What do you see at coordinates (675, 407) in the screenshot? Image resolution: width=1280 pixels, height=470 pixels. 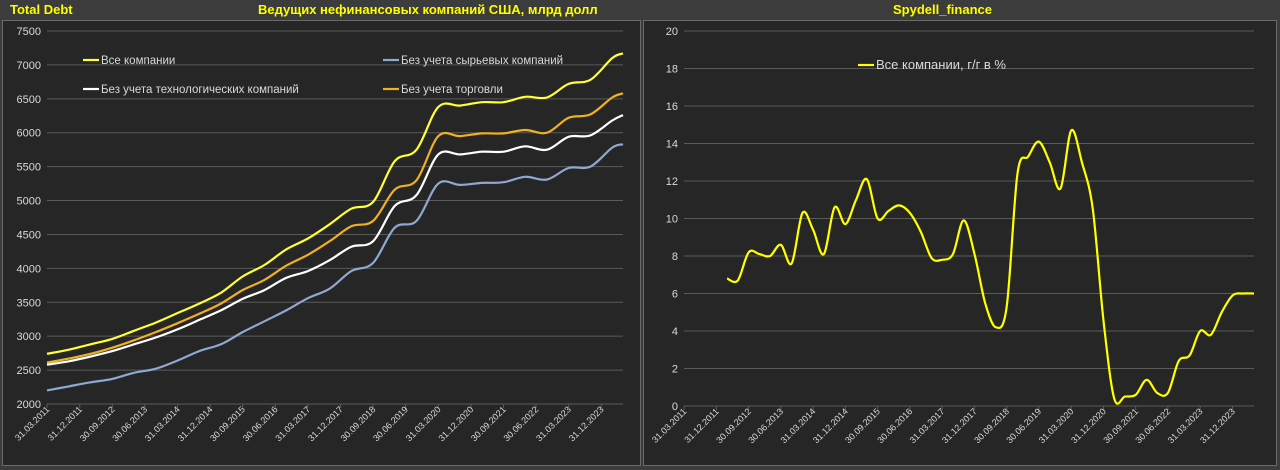 I see `right-y-tick-label: 0` at bounding box center [675, 407].